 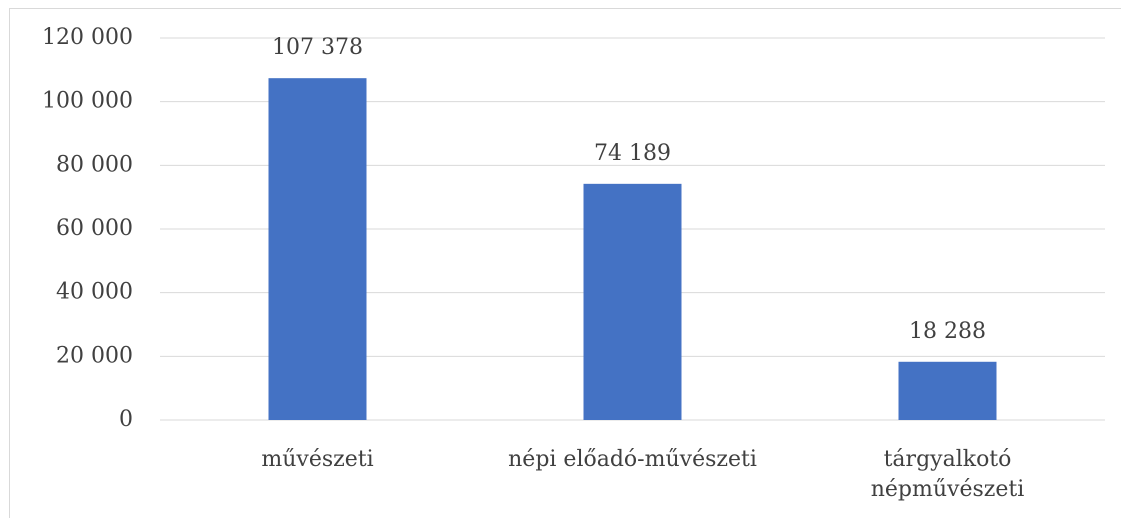 What do you see at coordinates (94, 292) in the screenshot?
I see `y-tick-label: 40 000` at bounding box center [94, 292].